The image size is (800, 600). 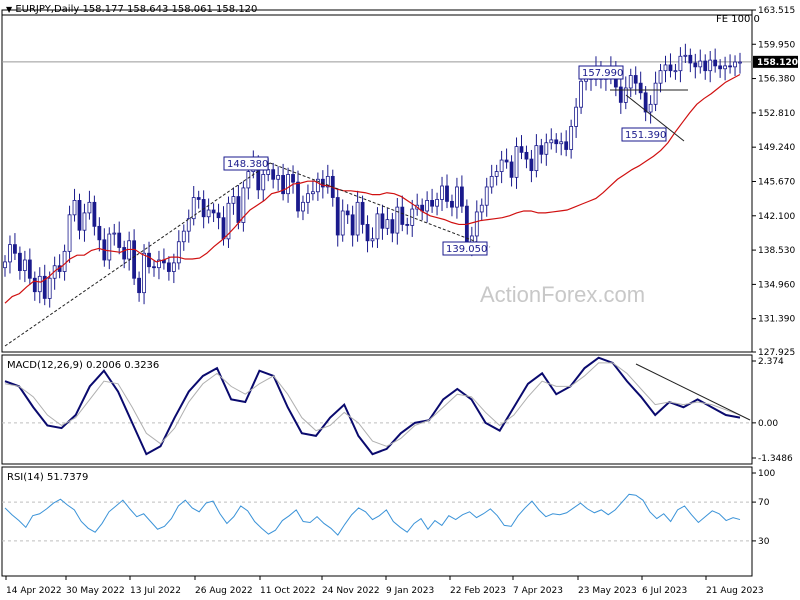 What do you see at coordinates (644, 134) in the screenshot?
I see `annotation-box` at bounding box center [644, 134].